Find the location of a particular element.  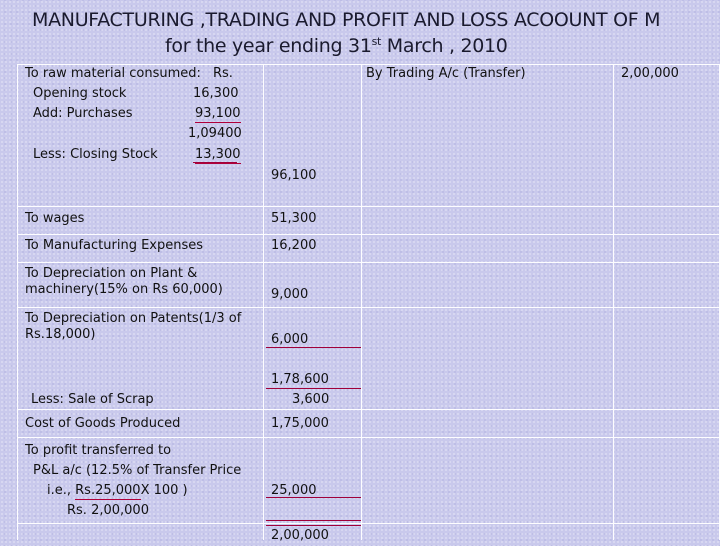

subtitle-suffix: March , 2010 is located at coordinates (444, 46).